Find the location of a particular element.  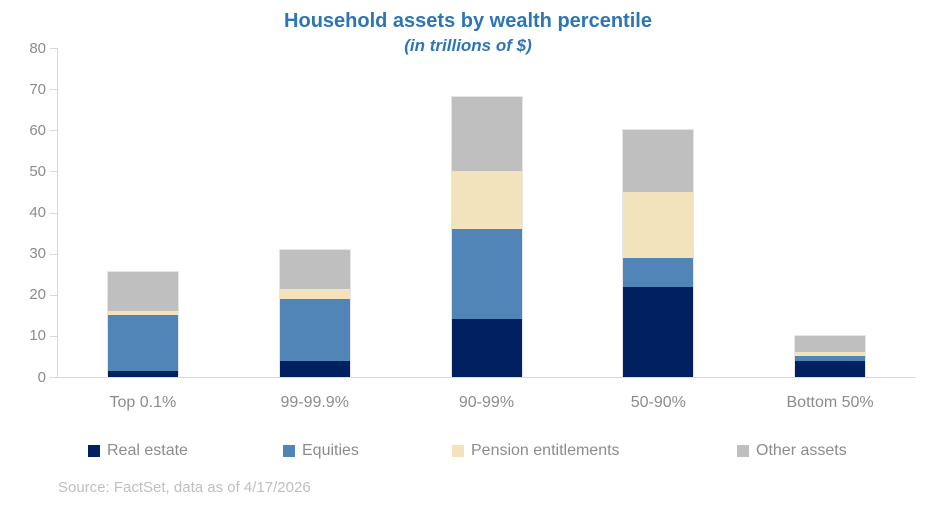

source-note: Source: FactSet, data as of 4/17/2026 is located at coordinates (184, 487).